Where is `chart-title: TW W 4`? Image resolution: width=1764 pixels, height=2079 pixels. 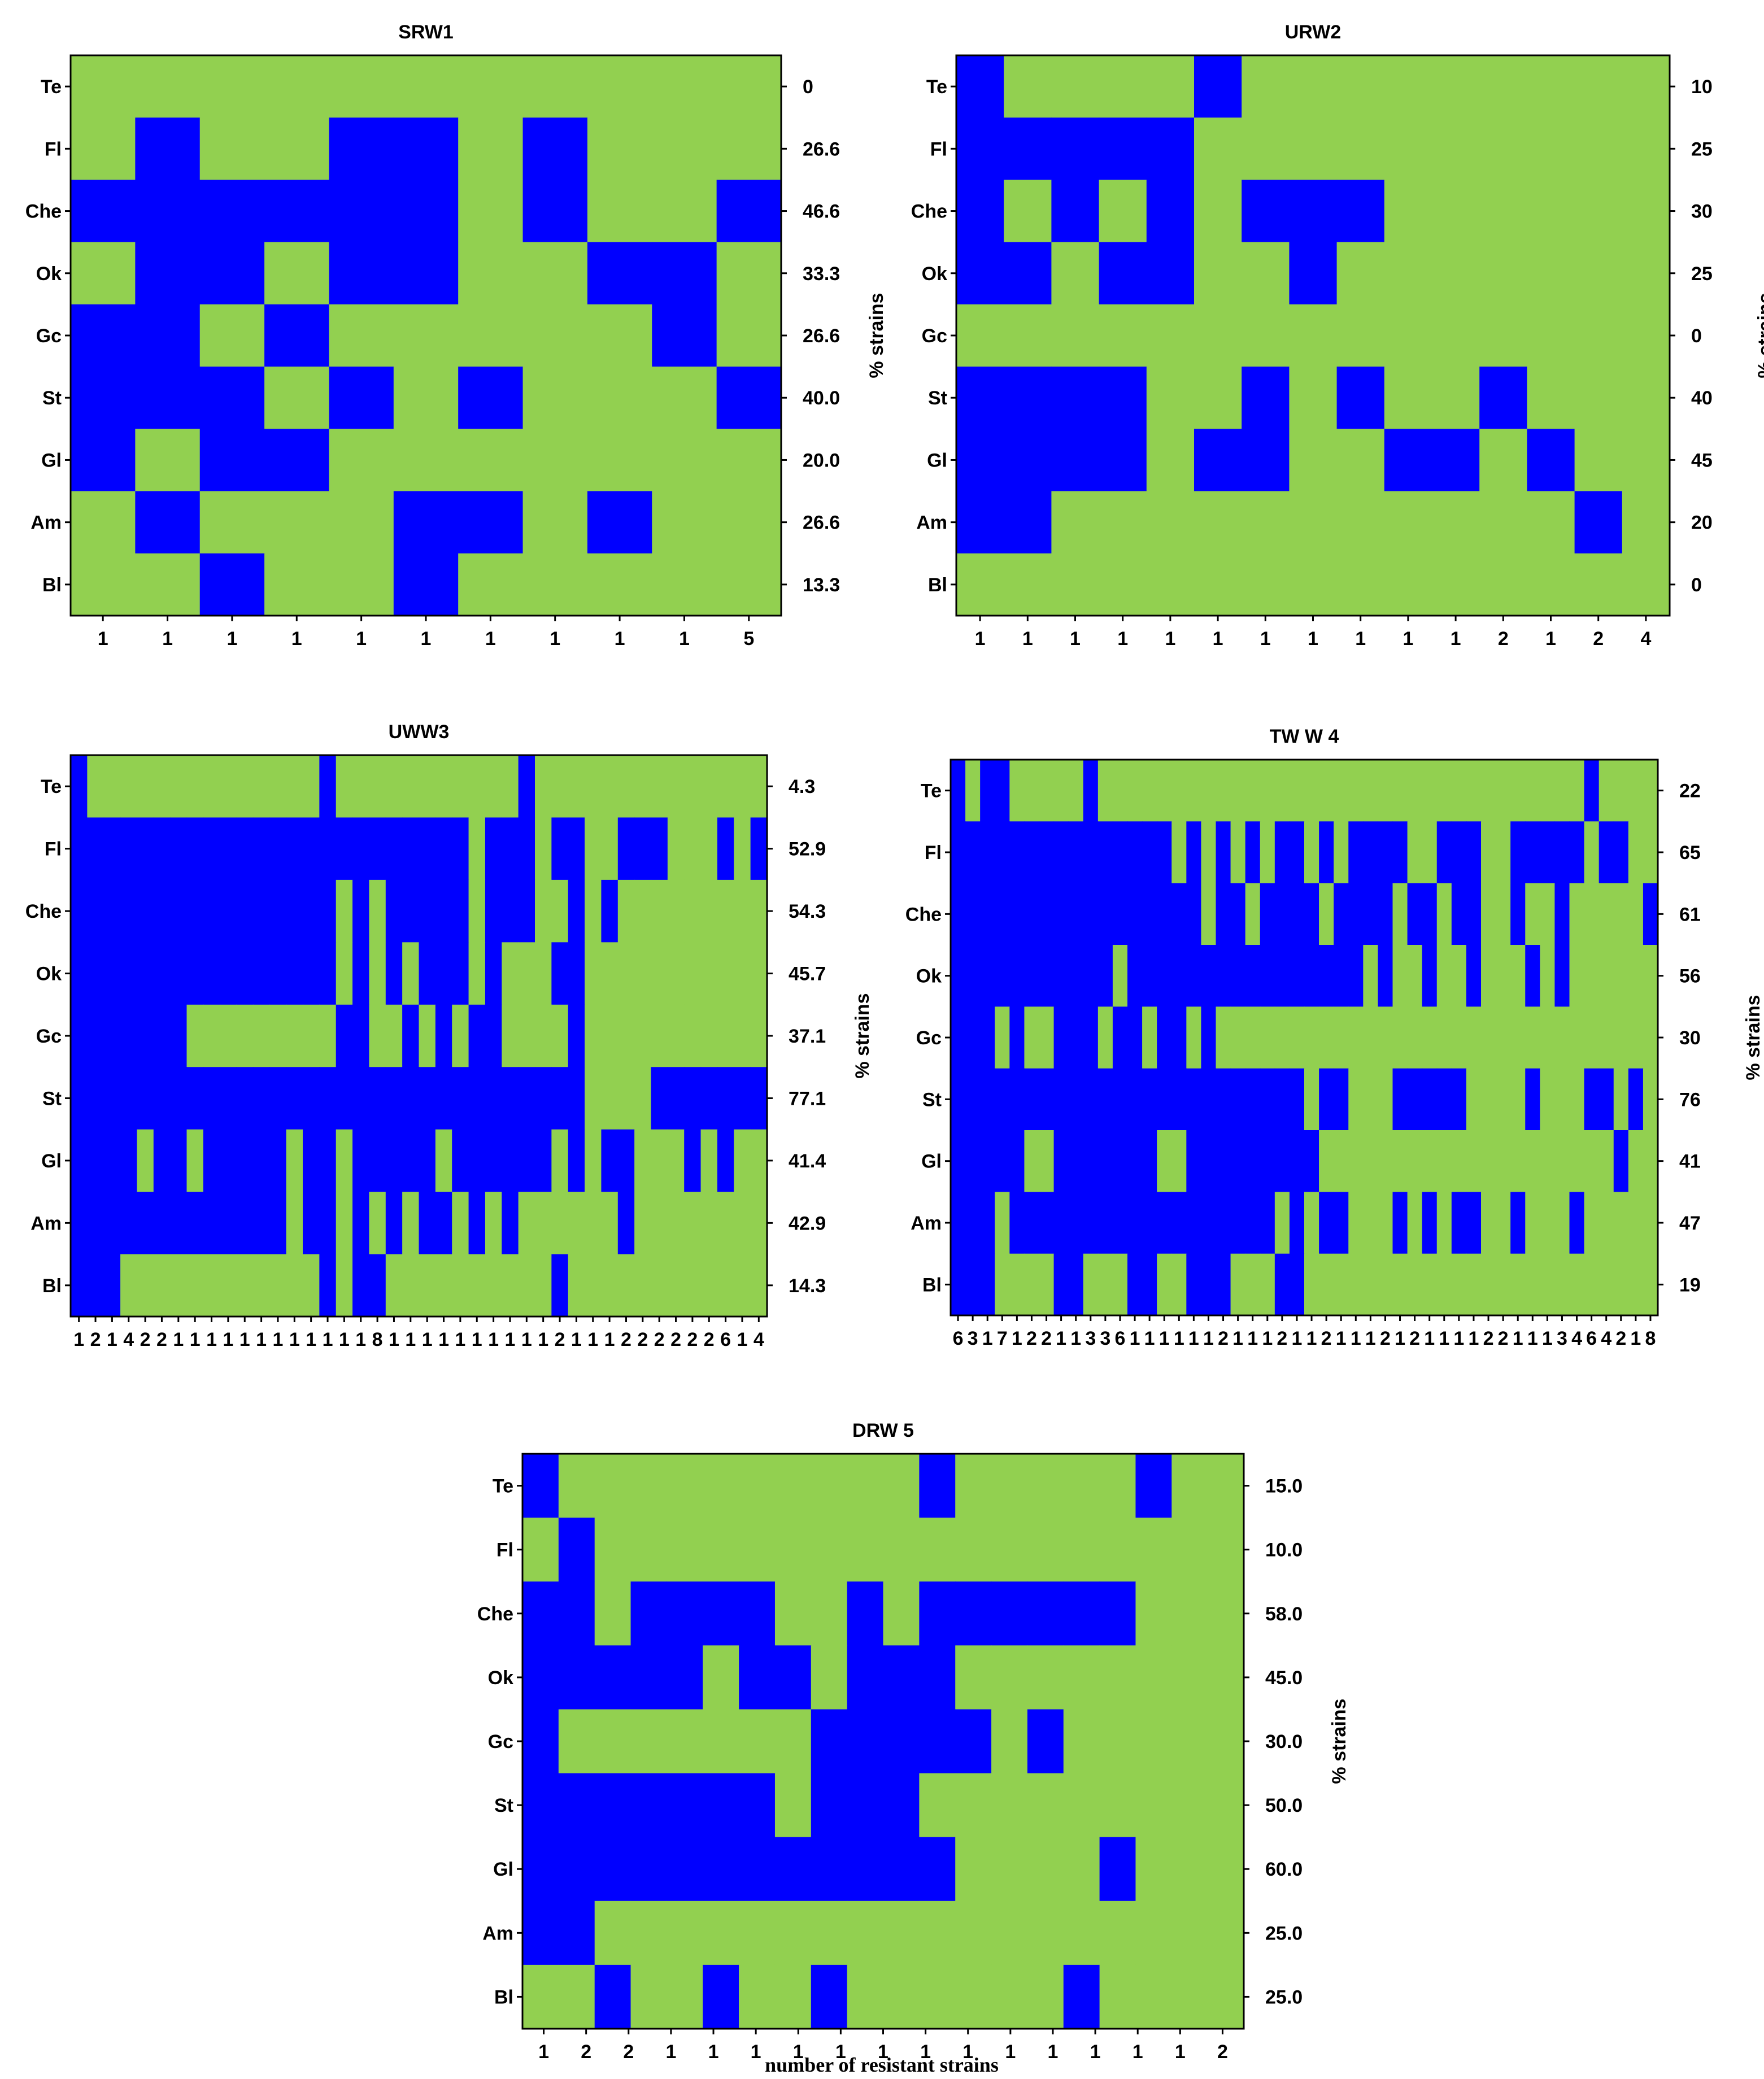 chart-title: TW W 4 is located at coordinates (1304, 736).